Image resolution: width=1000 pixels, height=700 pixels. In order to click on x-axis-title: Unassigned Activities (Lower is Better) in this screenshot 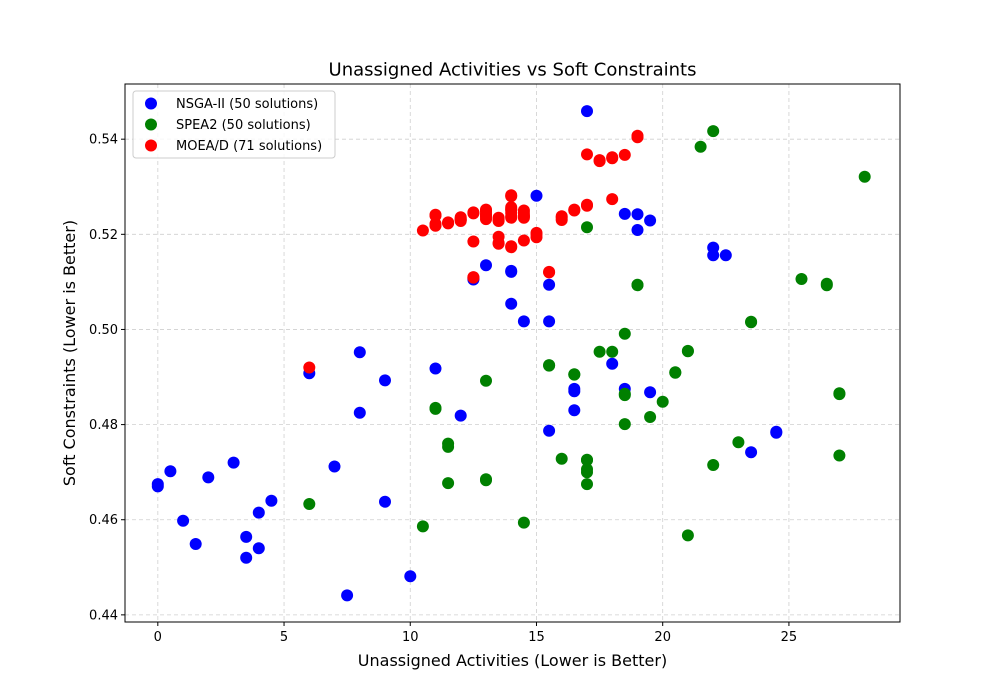, I will do `click(512, 660)`.